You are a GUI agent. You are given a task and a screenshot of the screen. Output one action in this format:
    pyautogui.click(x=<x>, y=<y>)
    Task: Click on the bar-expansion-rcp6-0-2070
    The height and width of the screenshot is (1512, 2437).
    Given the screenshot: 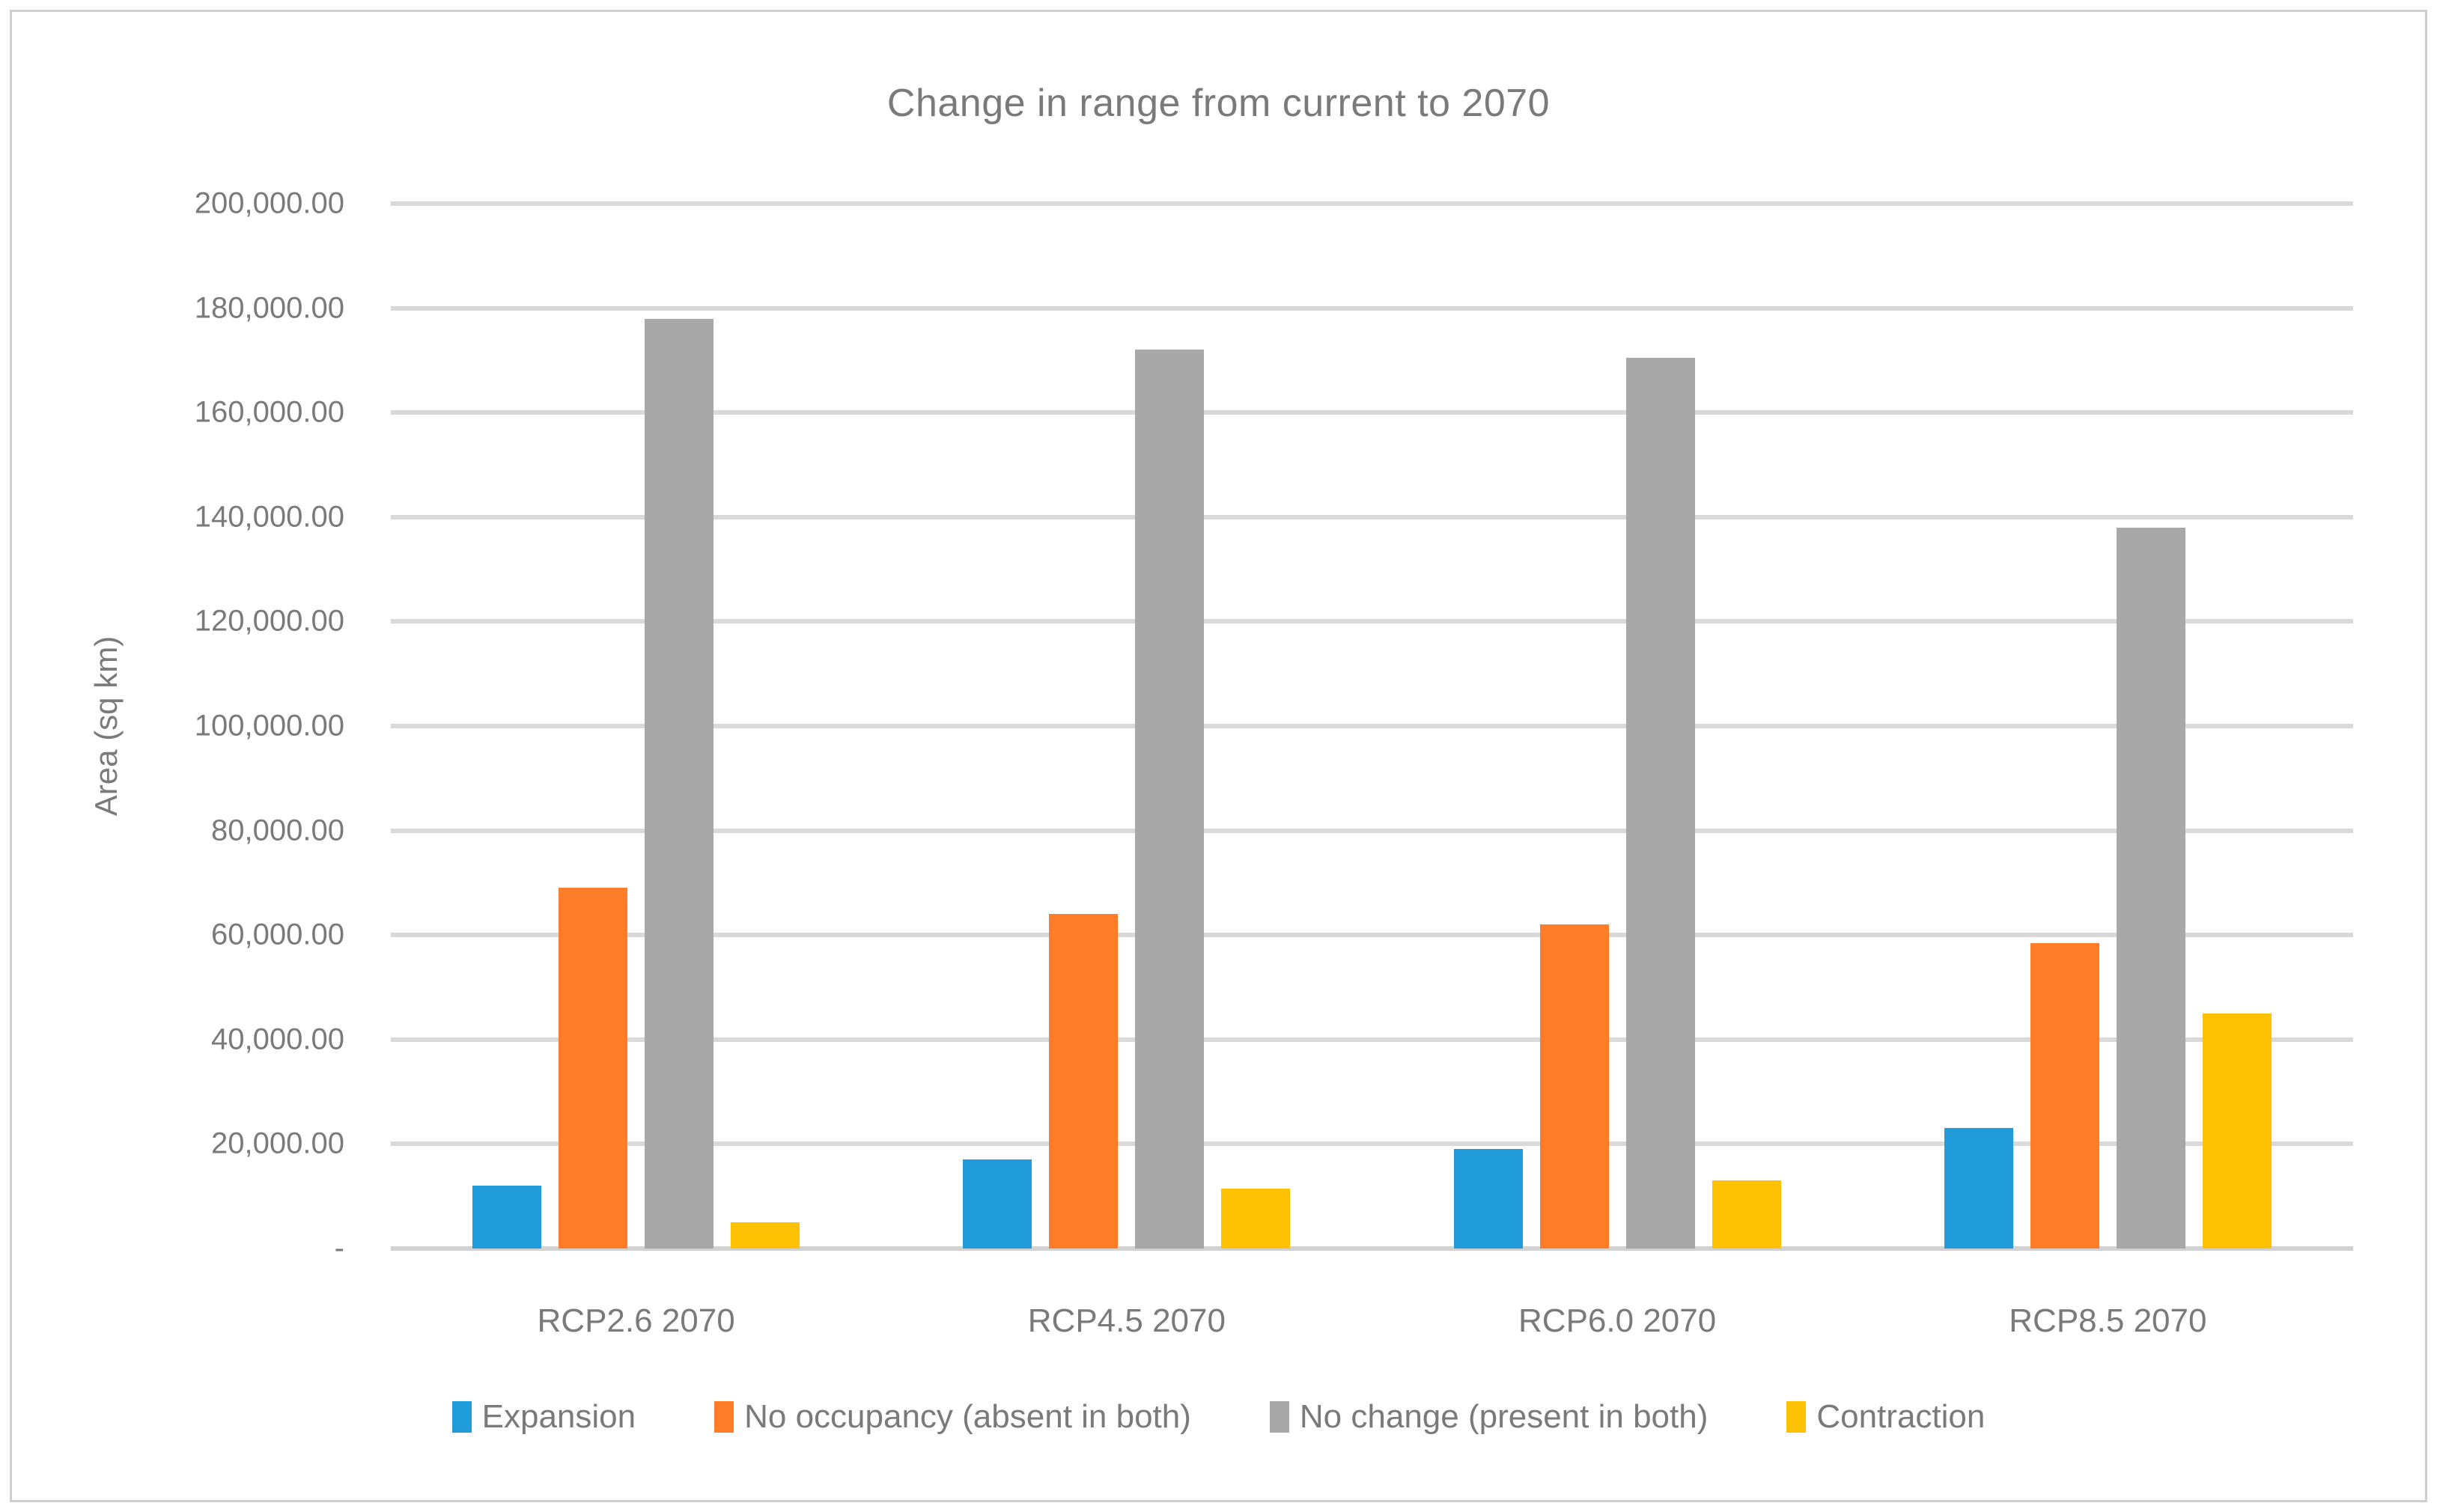 What is the action you would take?
    pyautogui.click(x=1488, y=1199)
    